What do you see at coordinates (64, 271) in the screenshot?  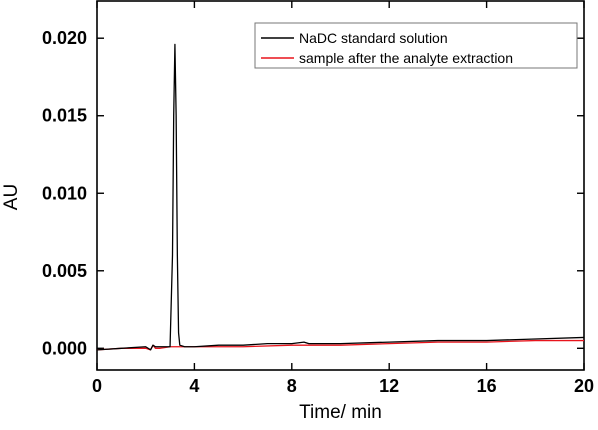 I see `y-tick-label: 0.005` at bounding box center [64, 271].